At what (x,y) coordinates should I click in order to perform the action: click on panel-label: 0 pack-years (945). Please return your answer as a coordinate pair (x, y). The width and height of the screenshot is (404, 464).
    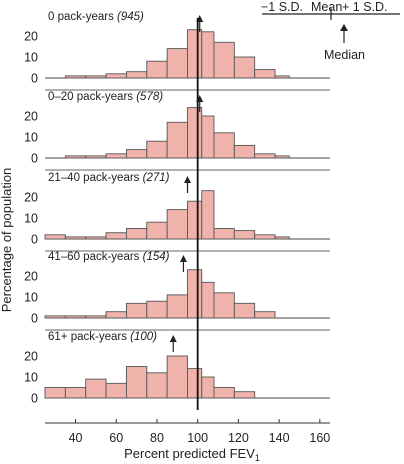
    Looking at the image, I should click on (96, 17).